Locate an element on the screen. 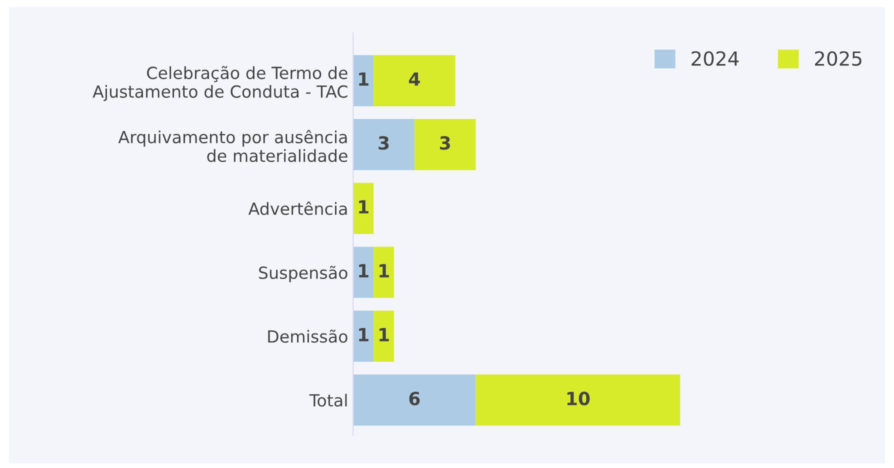  y-tick-label: Celebração de Termo de Ajustamento de Conduta - TAC is located at coordinates (220, 84).